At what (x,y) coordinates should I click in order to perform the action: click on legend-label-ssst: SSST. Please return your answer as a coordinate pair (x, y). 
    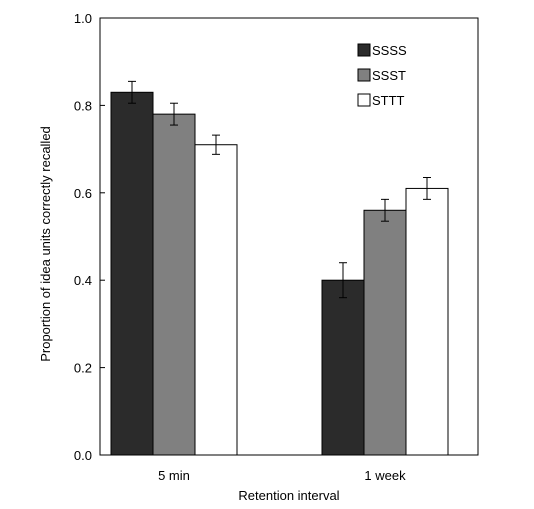
    Looking at the image, I should click on (389, 75).